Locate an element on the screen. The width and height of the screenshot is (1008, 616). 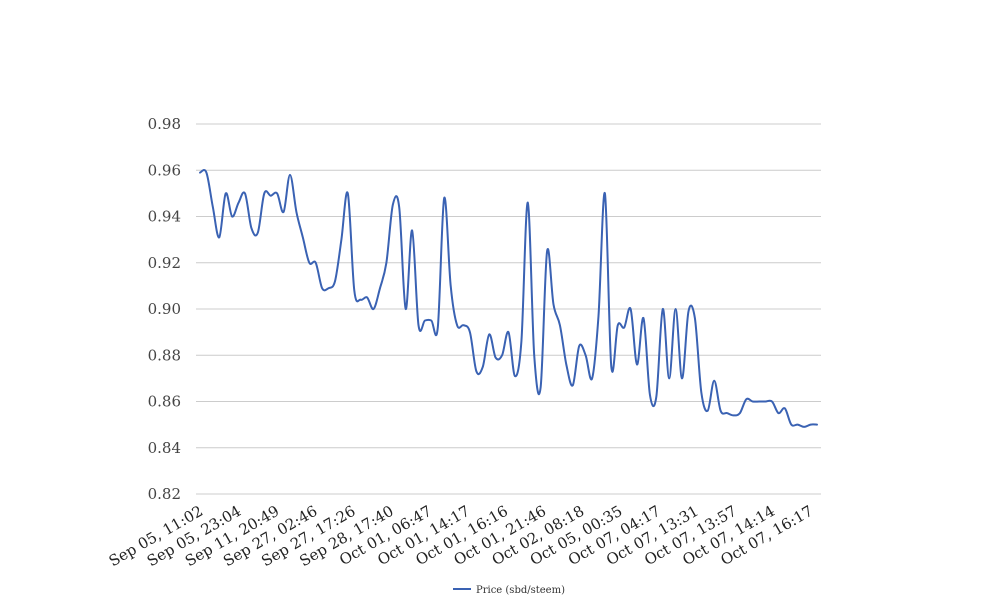
y-tick-label: 0.88 is located at coordinates (164, 355).